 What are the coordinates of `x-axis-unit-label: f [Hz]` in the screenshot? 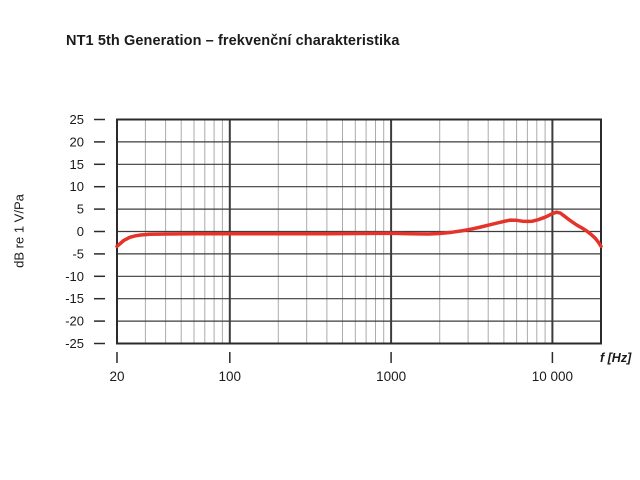 It's located at (616, 358).